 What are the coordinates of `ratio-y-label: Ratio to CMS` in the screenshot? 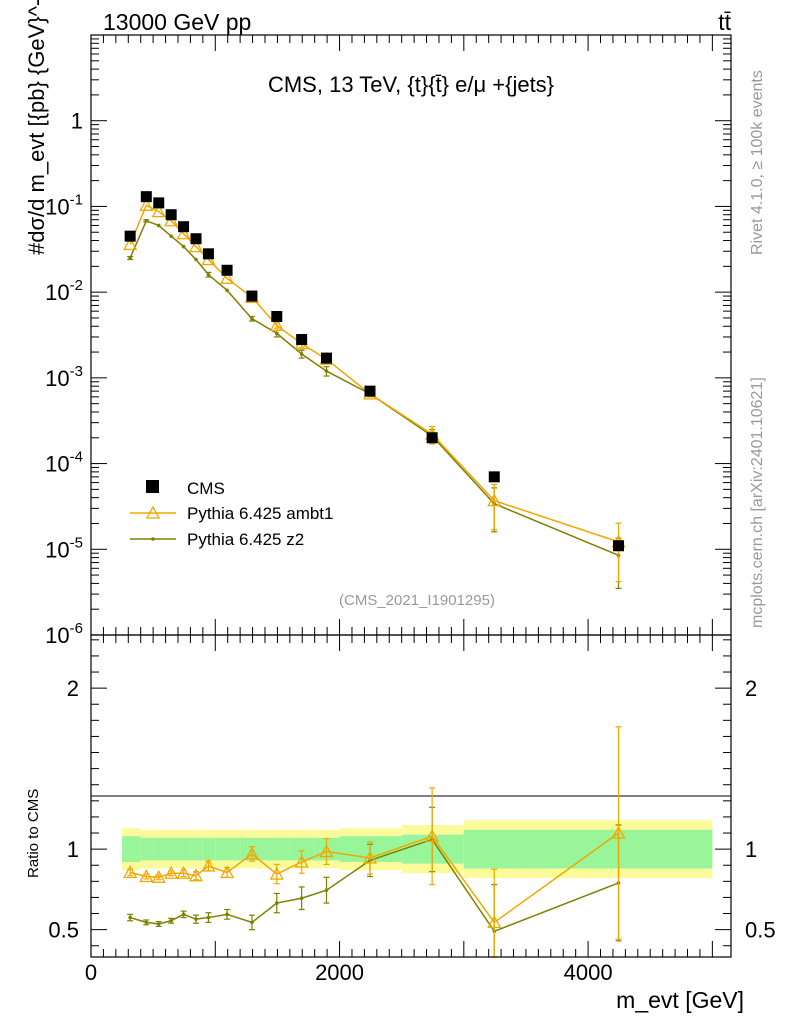 It's located at (33, 833).